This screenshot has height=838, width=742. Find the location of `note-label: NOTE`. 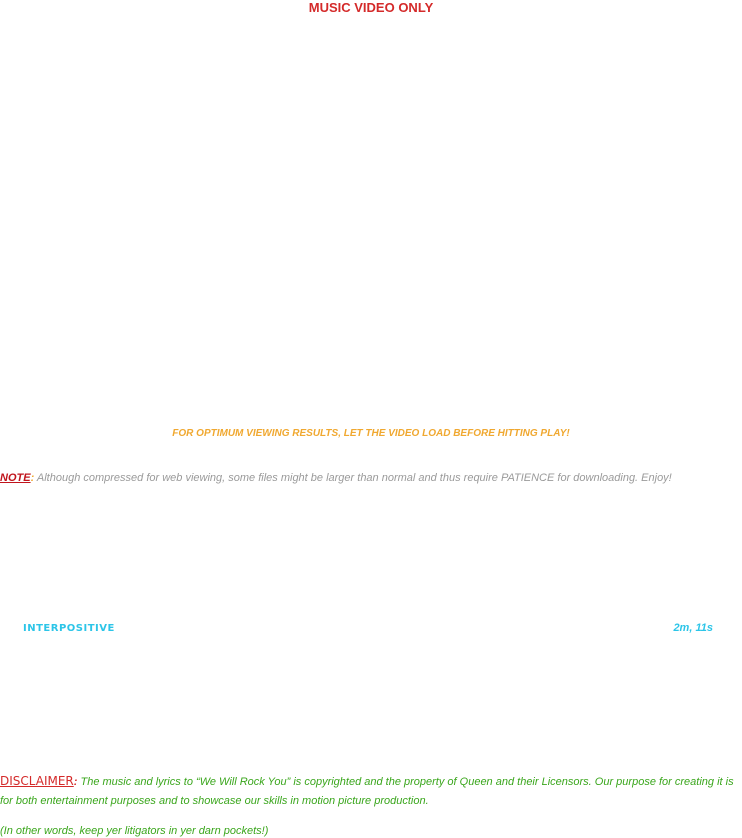

note-label: NOTE is located at coordinates (15, 478).